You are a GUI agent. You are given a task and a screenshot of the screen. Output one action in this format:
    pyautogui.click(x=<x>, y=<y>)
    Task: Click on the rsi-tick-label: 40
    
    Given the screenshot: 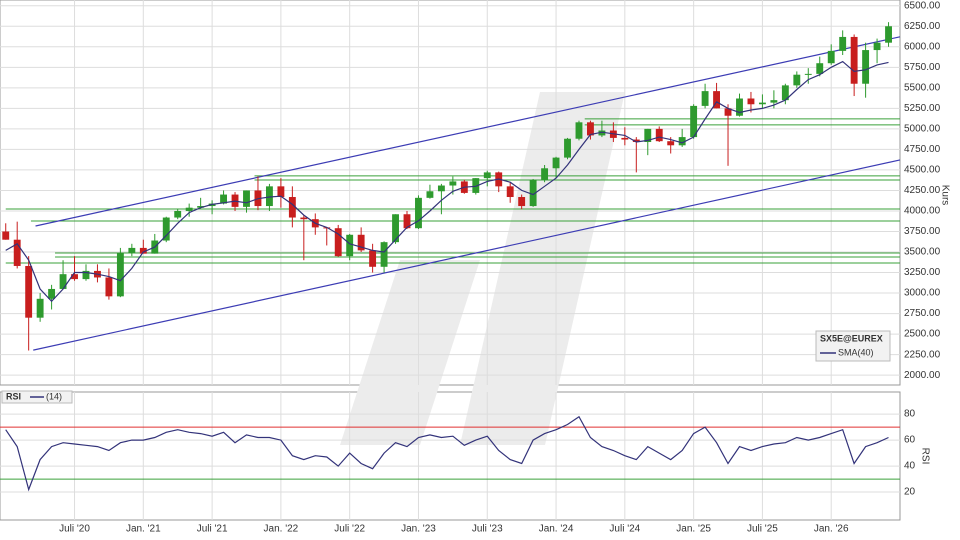 What is the action you would take?
    pyautogui.click(x=910, y=466)
    